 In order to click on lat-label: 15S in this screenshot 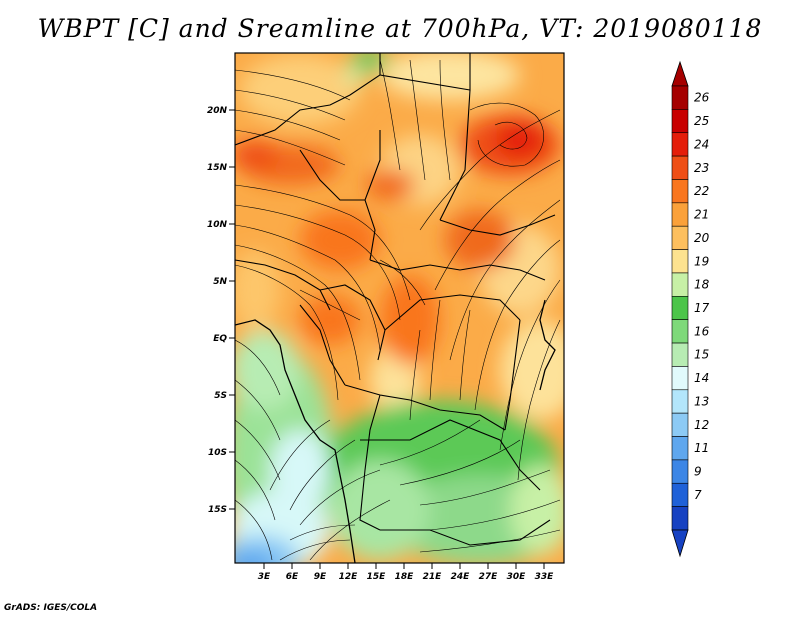, I will do `click(217, 510)`.